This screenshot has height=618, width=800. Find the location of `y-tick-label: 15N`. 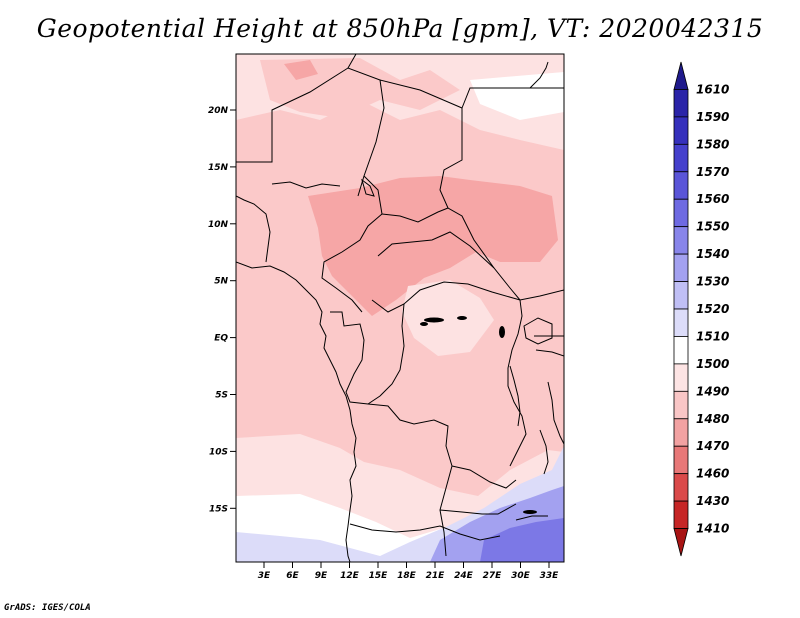

y-tick-label: 15N is located at coordinates (218, 168).